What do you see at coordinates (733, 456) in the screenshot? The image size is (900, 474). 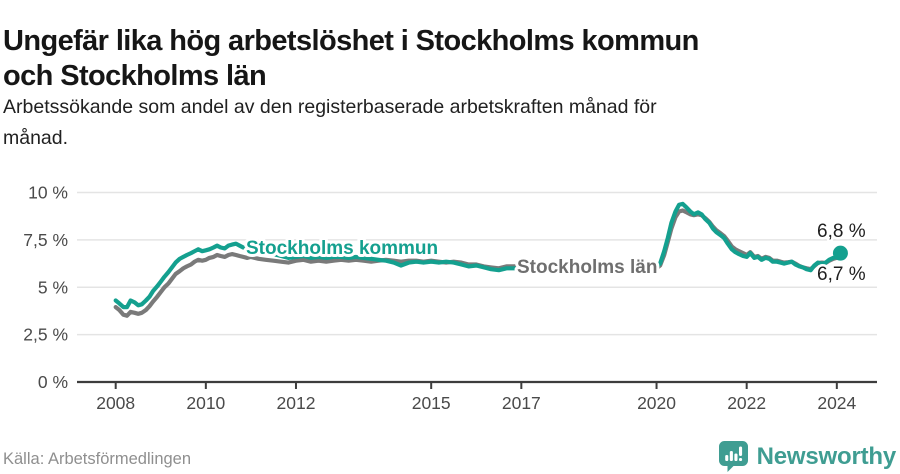 I see `newsworthy-logo-icon` at bounding box center [733, 456].